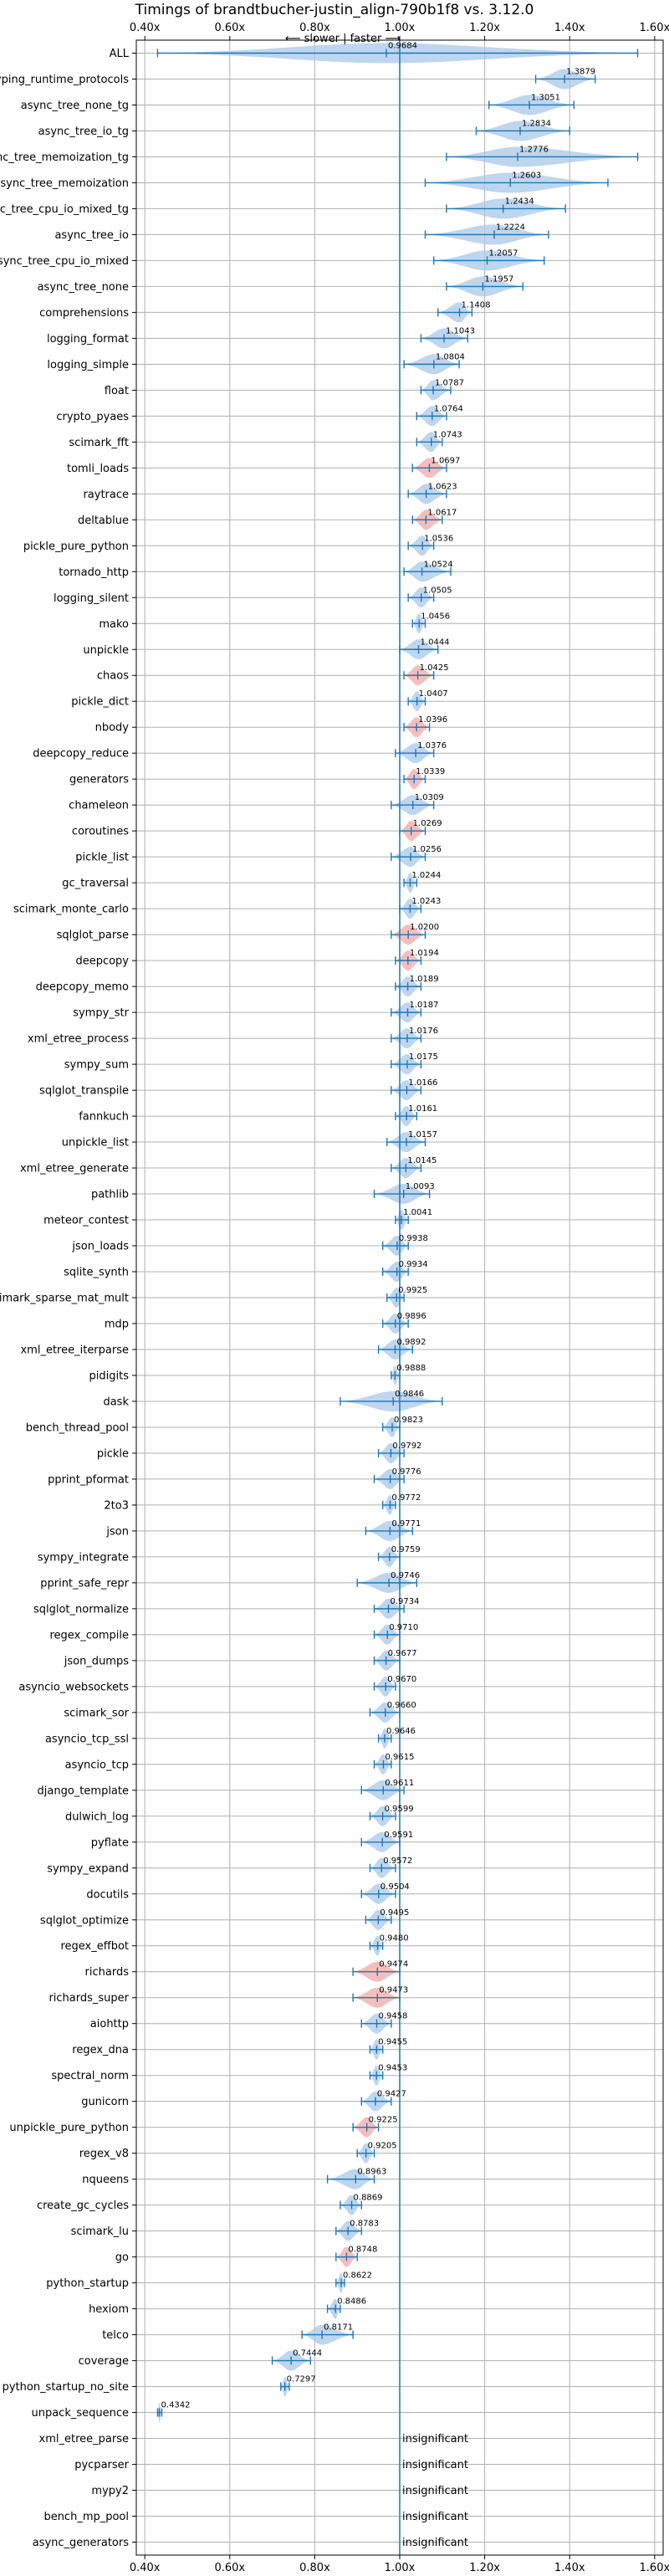 This screenshot has height=2576, width=669. I want to click on benchmark-label: docutils, so click(108, 1895).